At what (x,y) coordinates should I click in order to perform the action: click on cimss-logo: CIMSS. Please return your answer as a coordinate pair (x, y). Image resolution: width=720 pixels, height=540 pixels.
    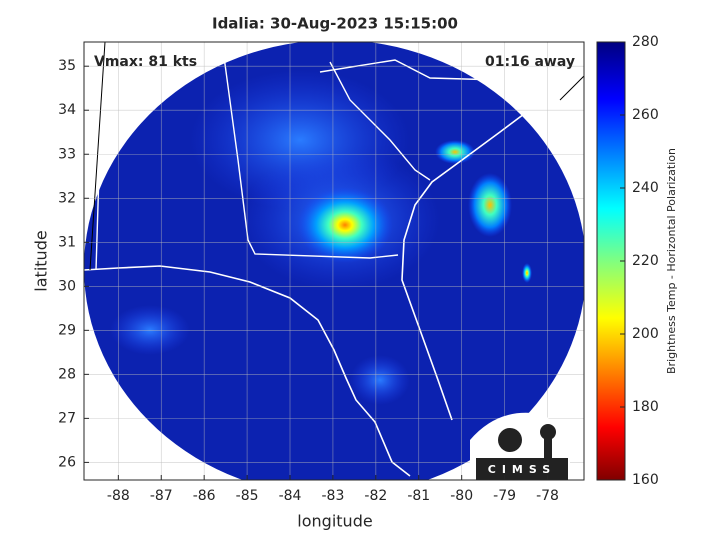
    Looking at the image, I should click on (520, 446).